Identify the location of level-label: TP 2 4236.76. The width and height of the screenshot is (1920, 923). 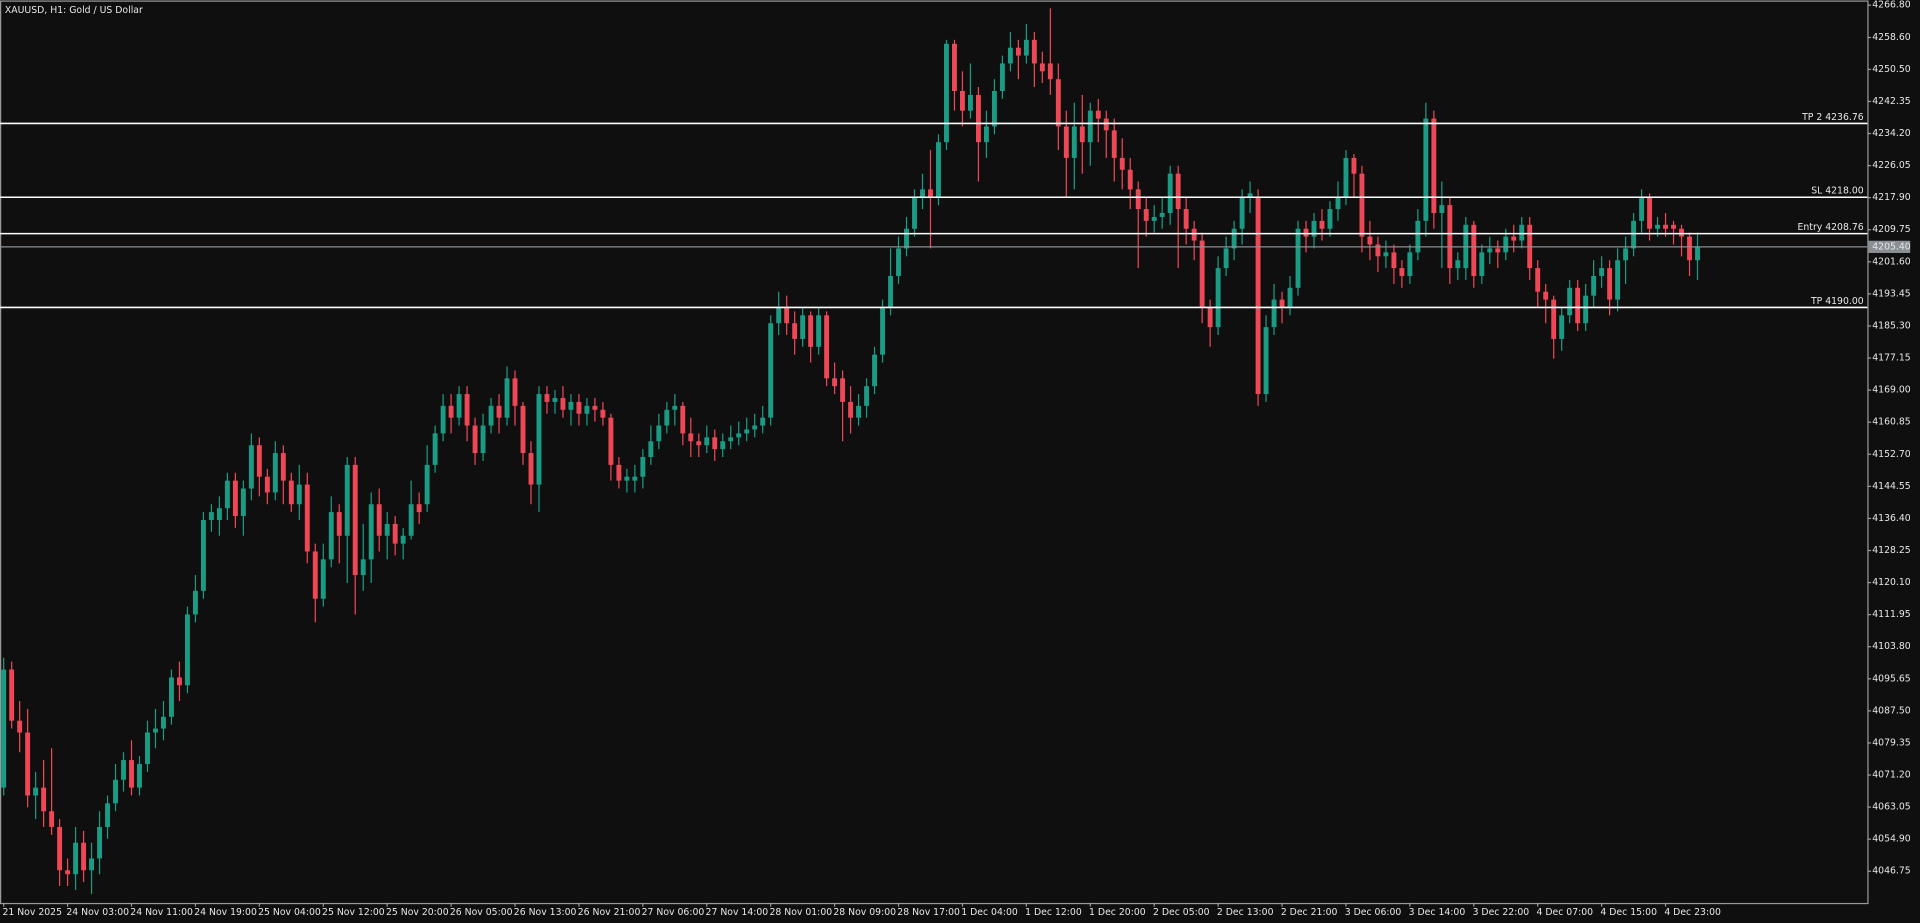
(1832, 117).